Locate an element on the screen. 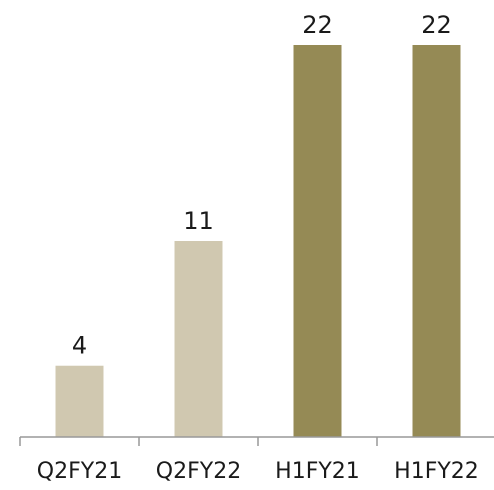 The image size is (494, 490). bar-h1fy21 is located at coordinates (317, 241).